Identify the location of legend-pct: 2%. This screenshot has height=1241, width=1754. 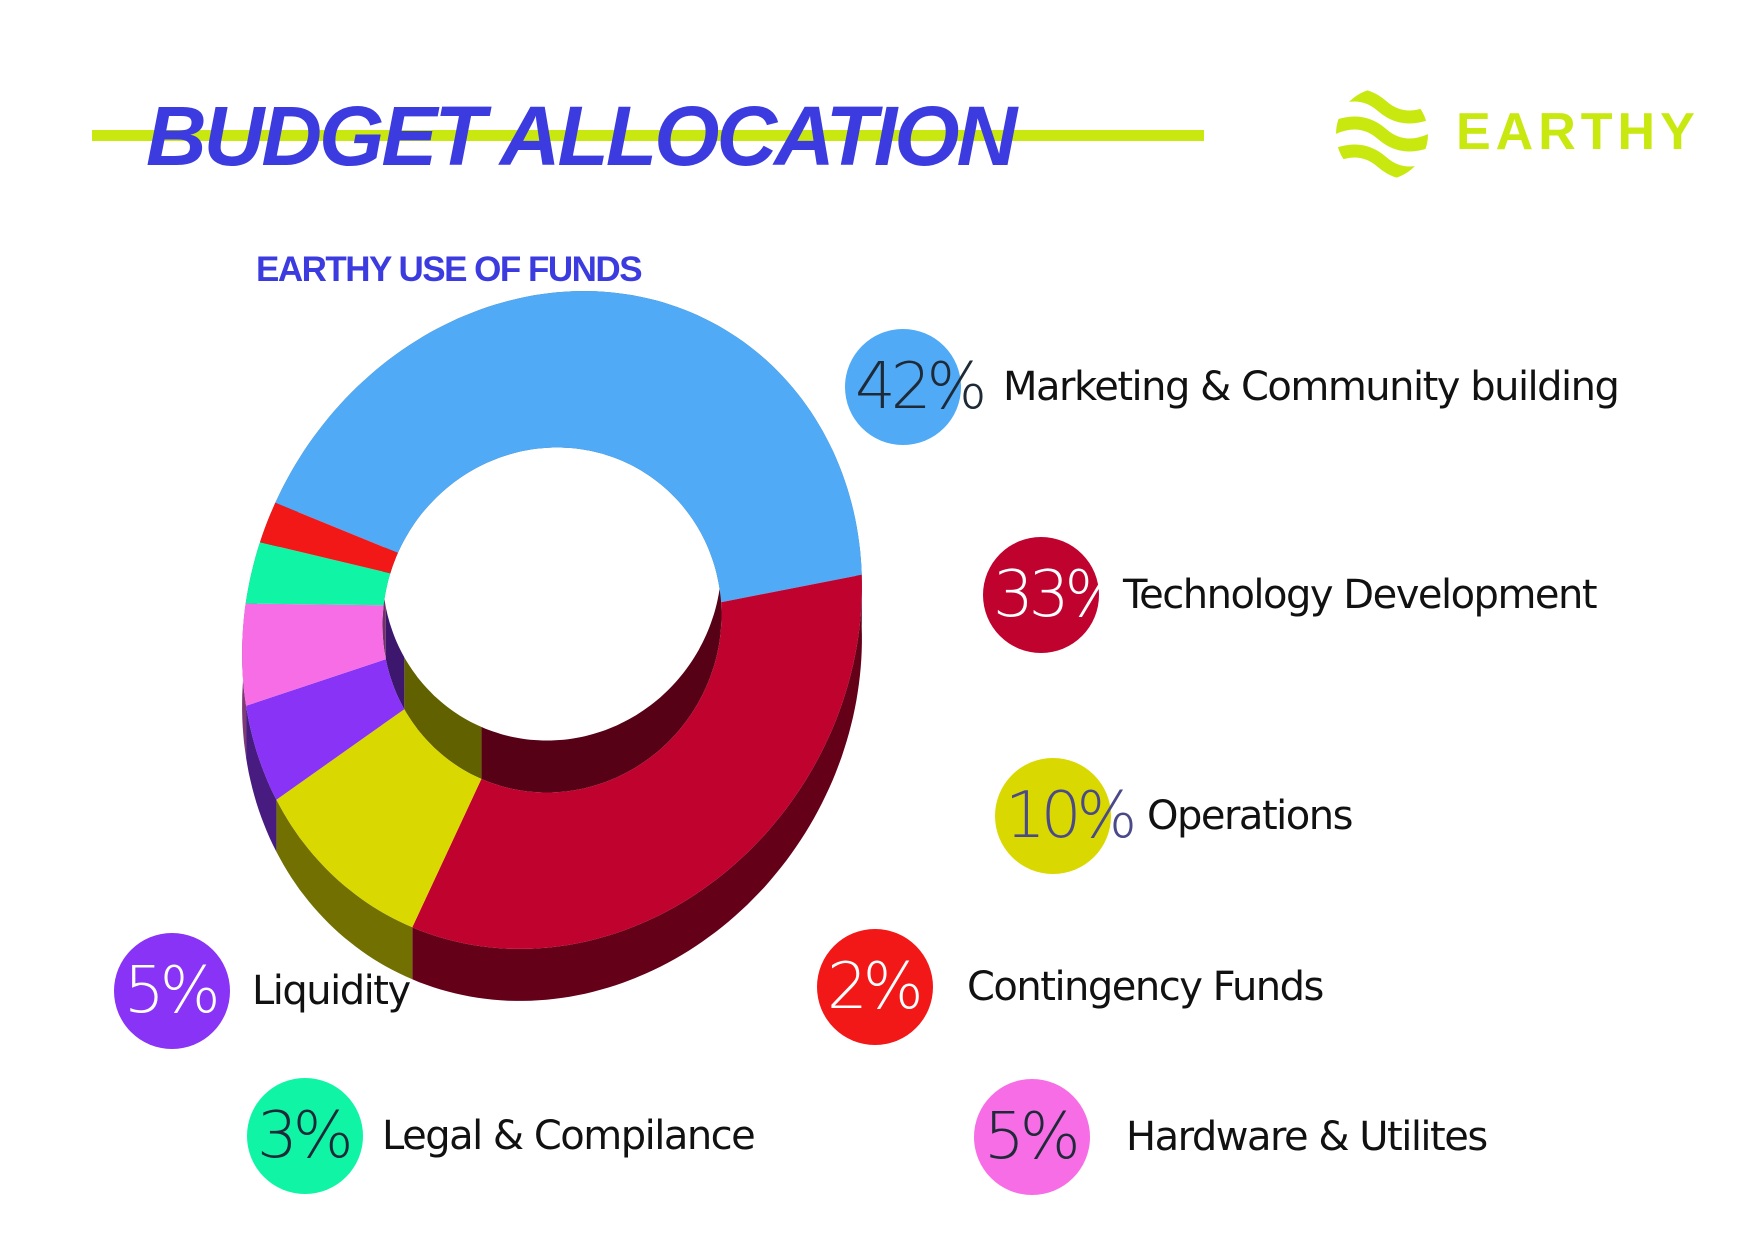
(875, 987).